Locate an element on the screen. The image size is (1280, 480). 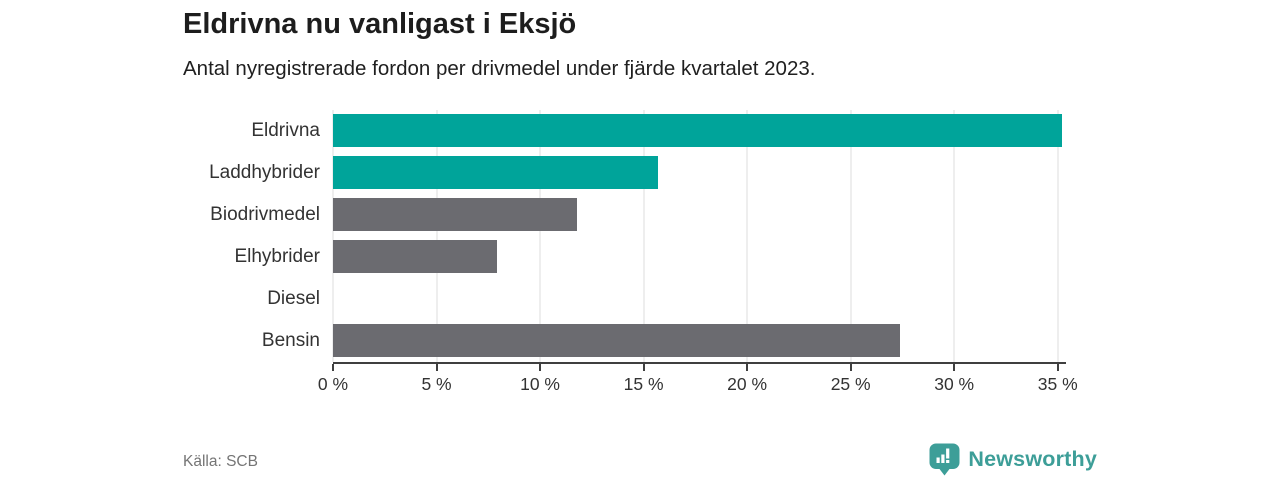
axis-tick-label: 20 % is located at coordinates (747, 383).